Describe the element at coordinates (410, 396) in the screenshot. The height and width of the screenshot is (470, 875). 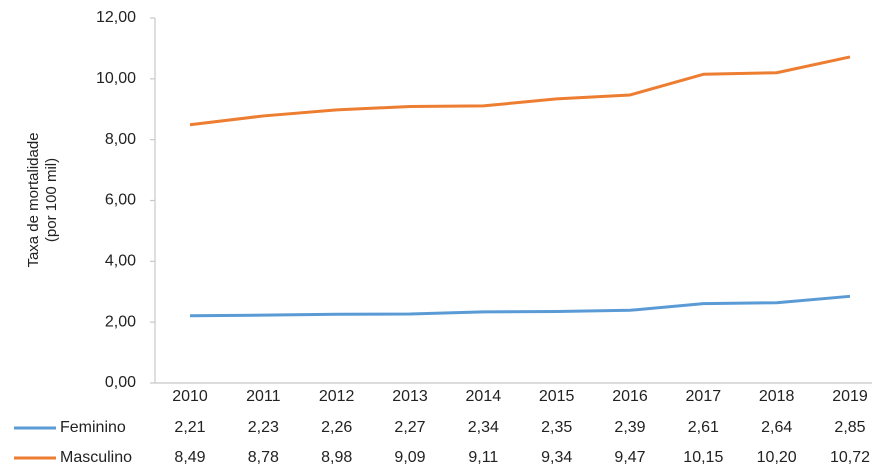
I see `x-tick-label: 2013` at that location.